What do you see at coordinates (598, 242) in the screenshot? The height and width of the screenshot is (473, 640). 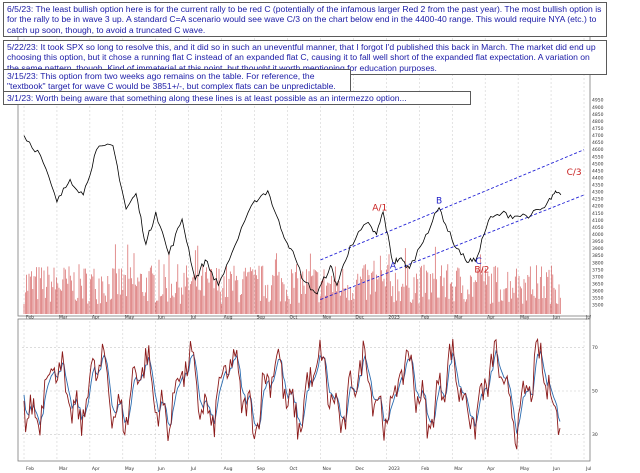 I see `price-tick-label: 3950` at bounding box center [598, 242].